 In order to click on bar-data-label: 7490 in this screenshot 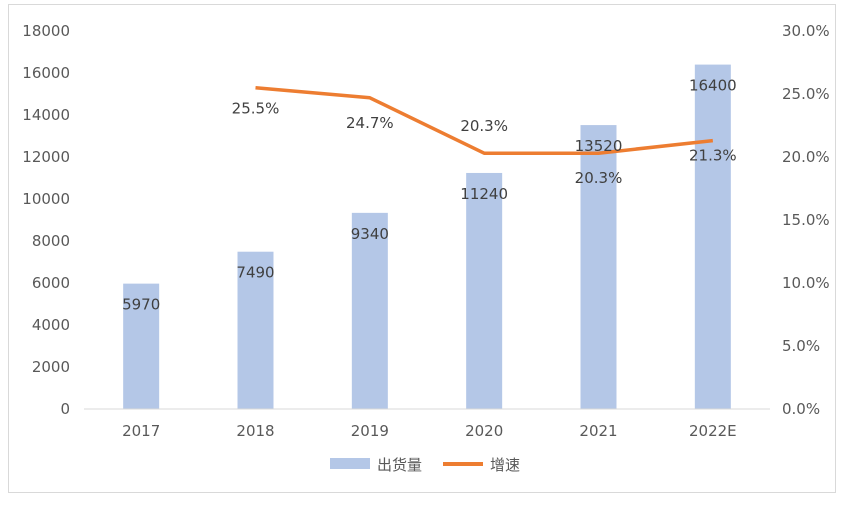, I will do `click(255, 273)`.